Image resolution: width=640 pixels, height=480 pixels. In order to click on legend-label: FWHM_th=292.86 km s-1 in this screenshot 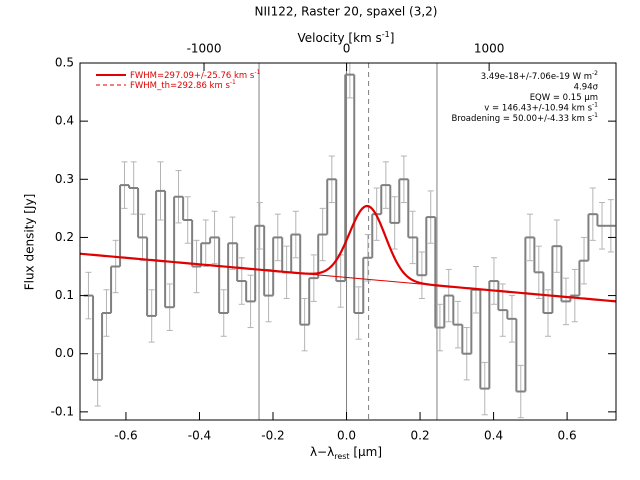, I will do `click(183, 85)`.